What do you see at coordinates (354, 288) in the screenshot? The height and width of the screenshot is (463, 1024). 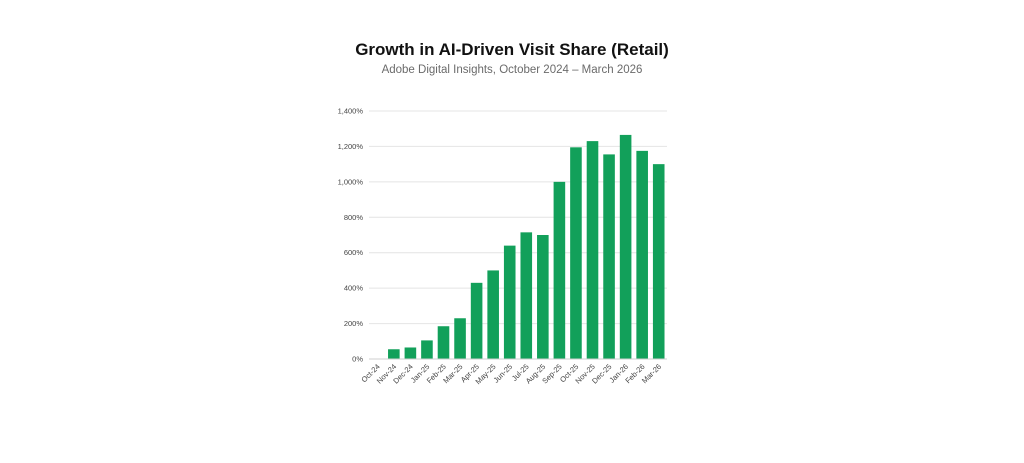 I see `y-tick-label: 400%` at bounding box center [354, 288].